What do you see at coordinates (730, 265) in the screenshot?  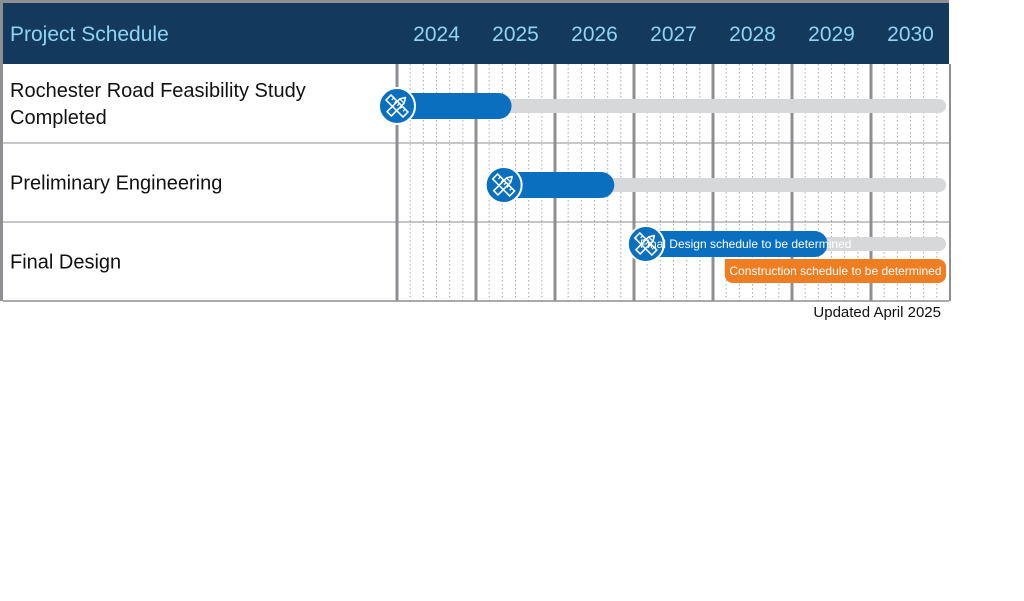 I see `tbd-bar-corner` at bounding box center [730, 265].